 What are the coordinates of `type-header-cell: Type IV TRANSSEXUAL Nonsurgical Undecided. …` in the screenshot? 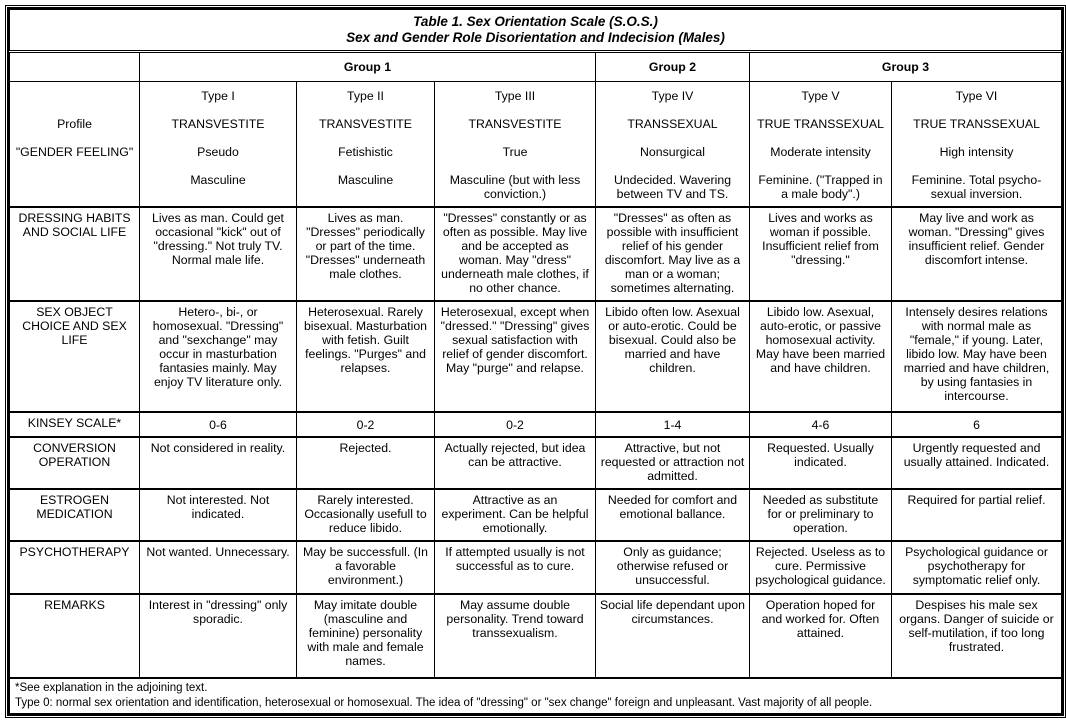 It's located at (672, 144).